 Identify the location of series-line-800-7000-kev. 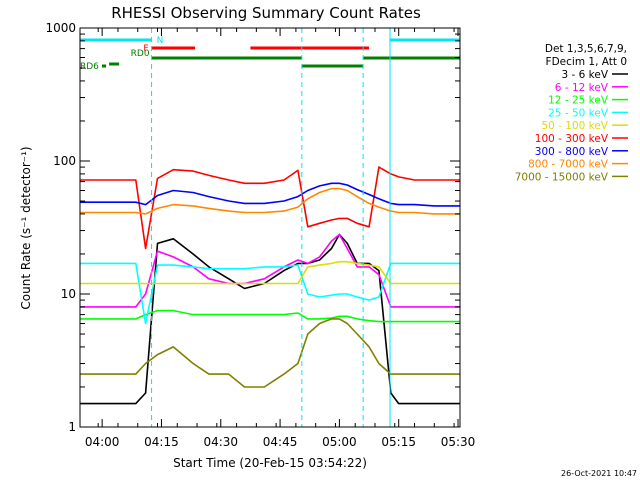
(270, 201).